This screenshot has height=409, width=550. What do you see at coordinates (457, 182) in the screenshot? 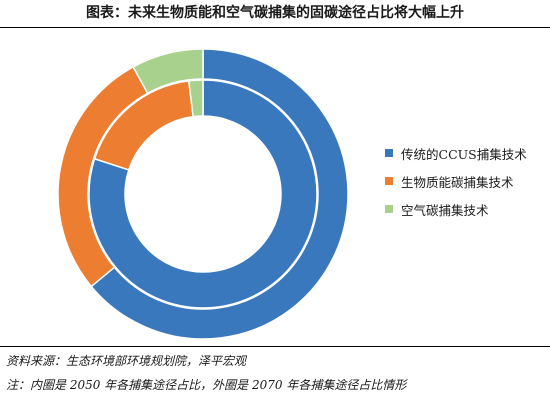
I see `legend-label-beccs: 生物质能碳捕集技术` at bounding box center [457, 182].